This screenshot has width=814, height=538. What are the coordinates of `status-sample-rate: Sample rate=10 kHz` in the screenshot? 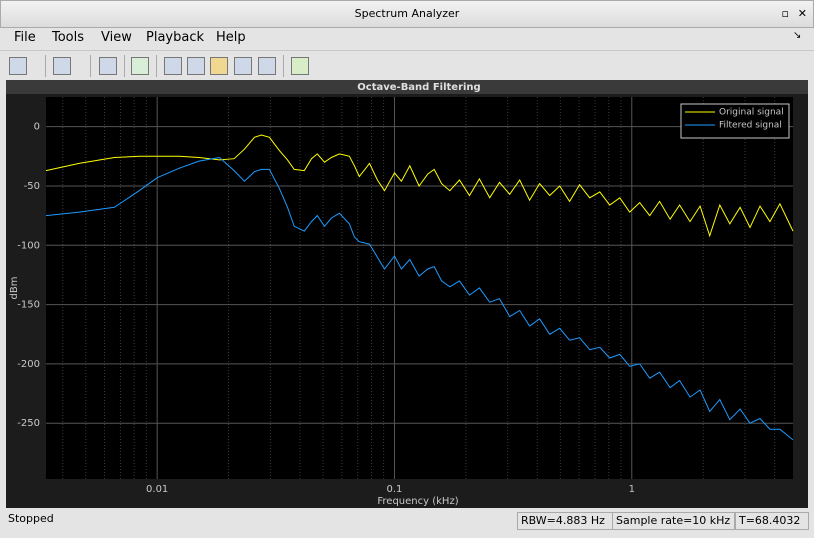 It's located at (673, 521).